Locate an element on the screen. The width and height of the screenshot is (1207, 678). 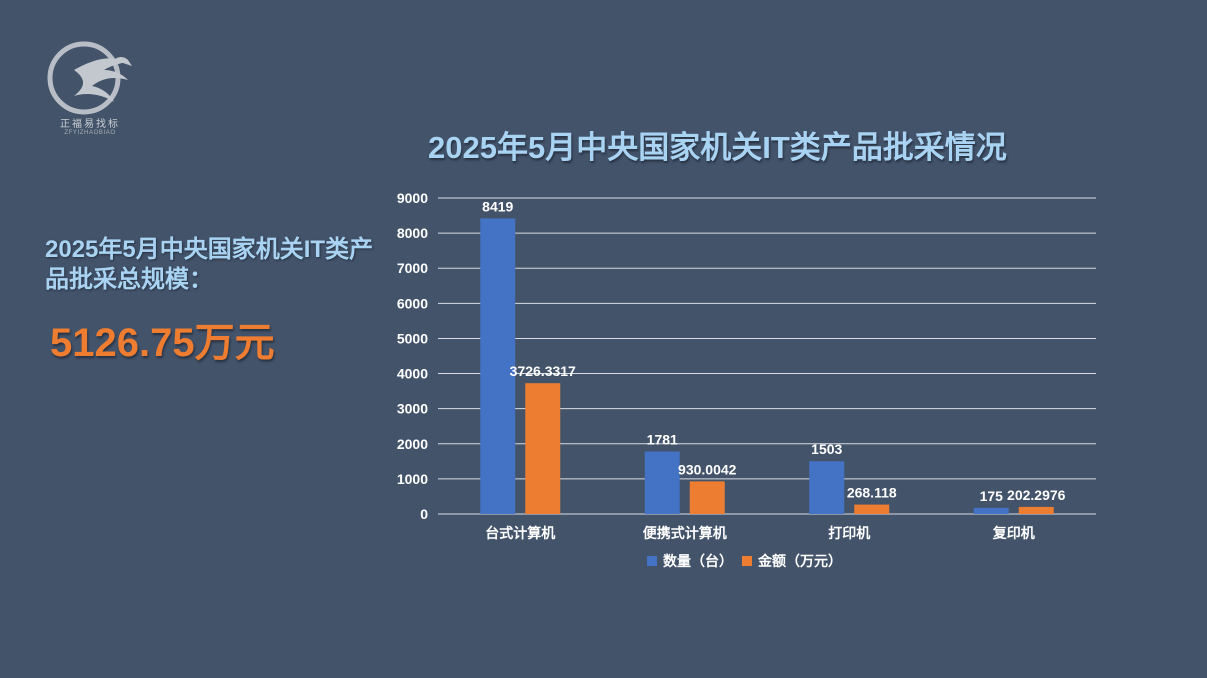
data-label: 175 is located at coordinates (992, 496).